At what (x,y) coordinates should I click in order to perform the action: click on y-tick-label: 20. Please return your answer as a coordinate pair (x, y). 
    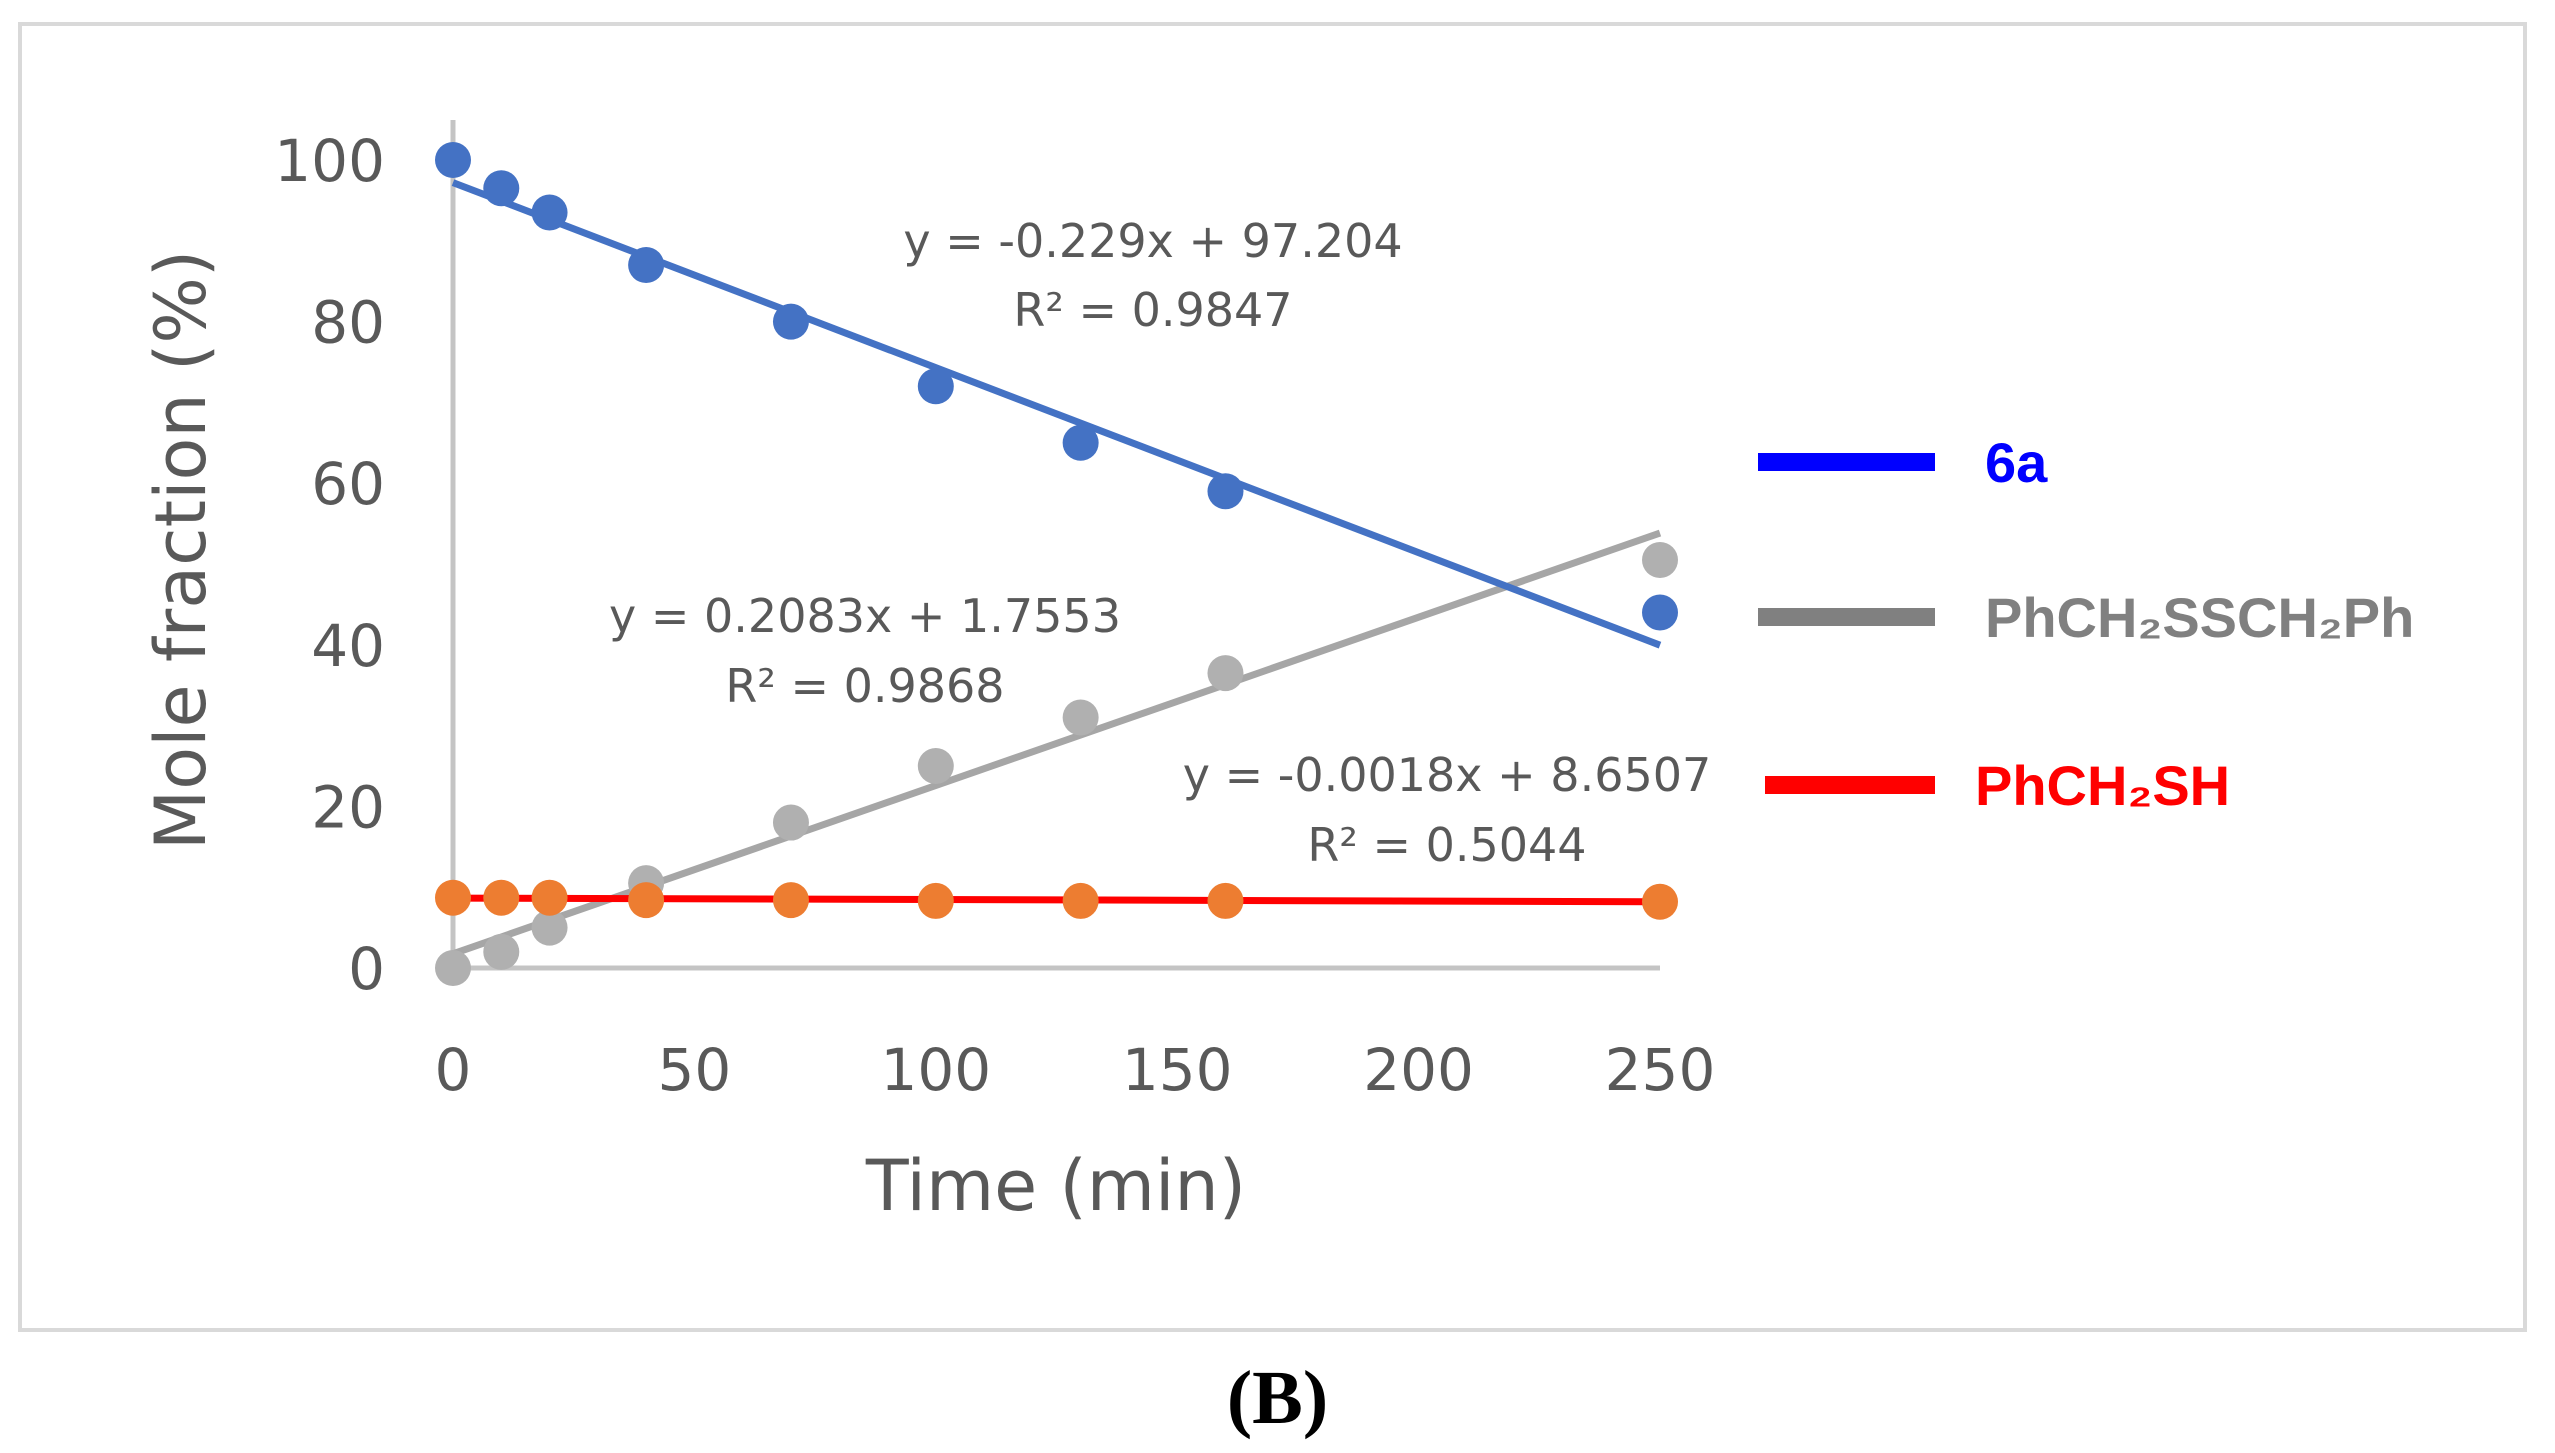
    Looking at the image, I should click on (348, 807).